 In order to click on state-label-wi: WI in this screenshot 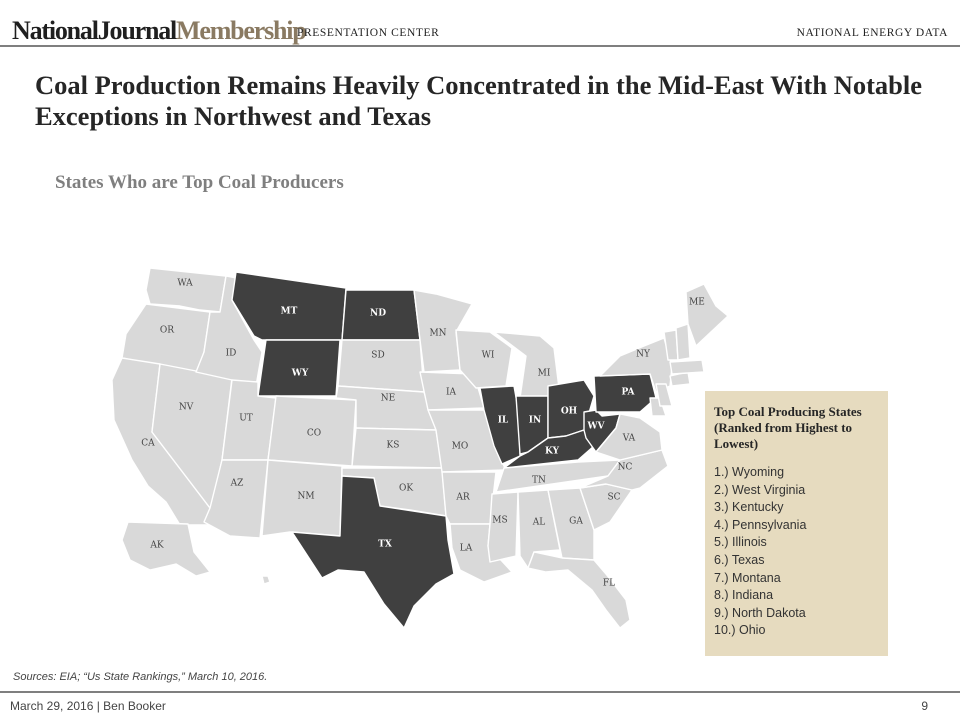, I will do `click(488, 356)`.